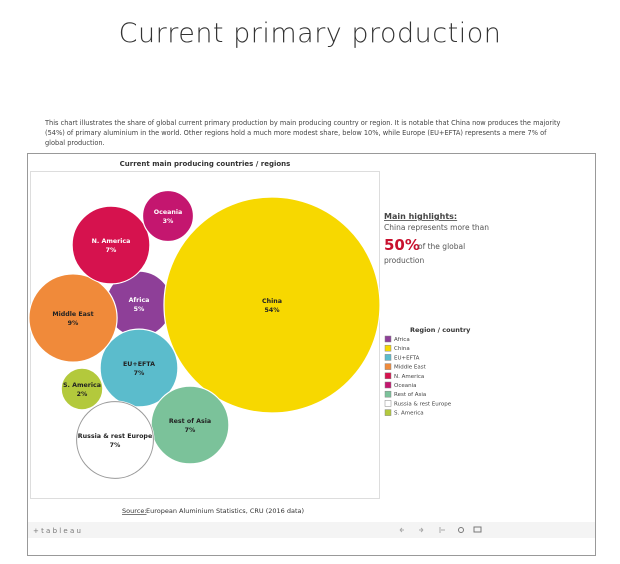 This screenshot has width=620, height=564. I want to click on brand: + t a b l e a u, so click(57, 531).